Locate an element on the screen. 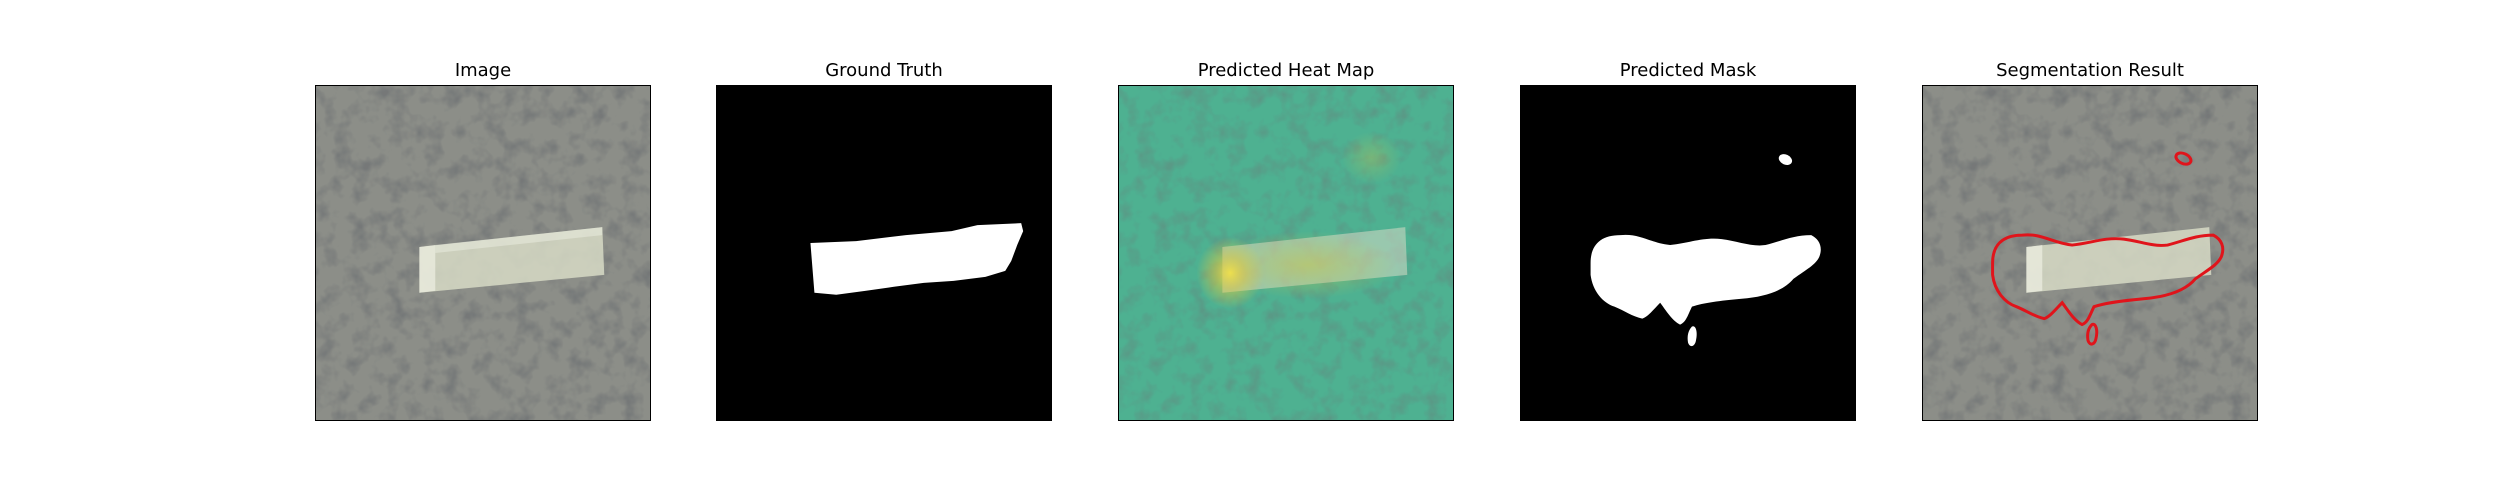 The height and width of the screenshot is (500, 2500). image-title: Image is located at coordinates (483, 70).